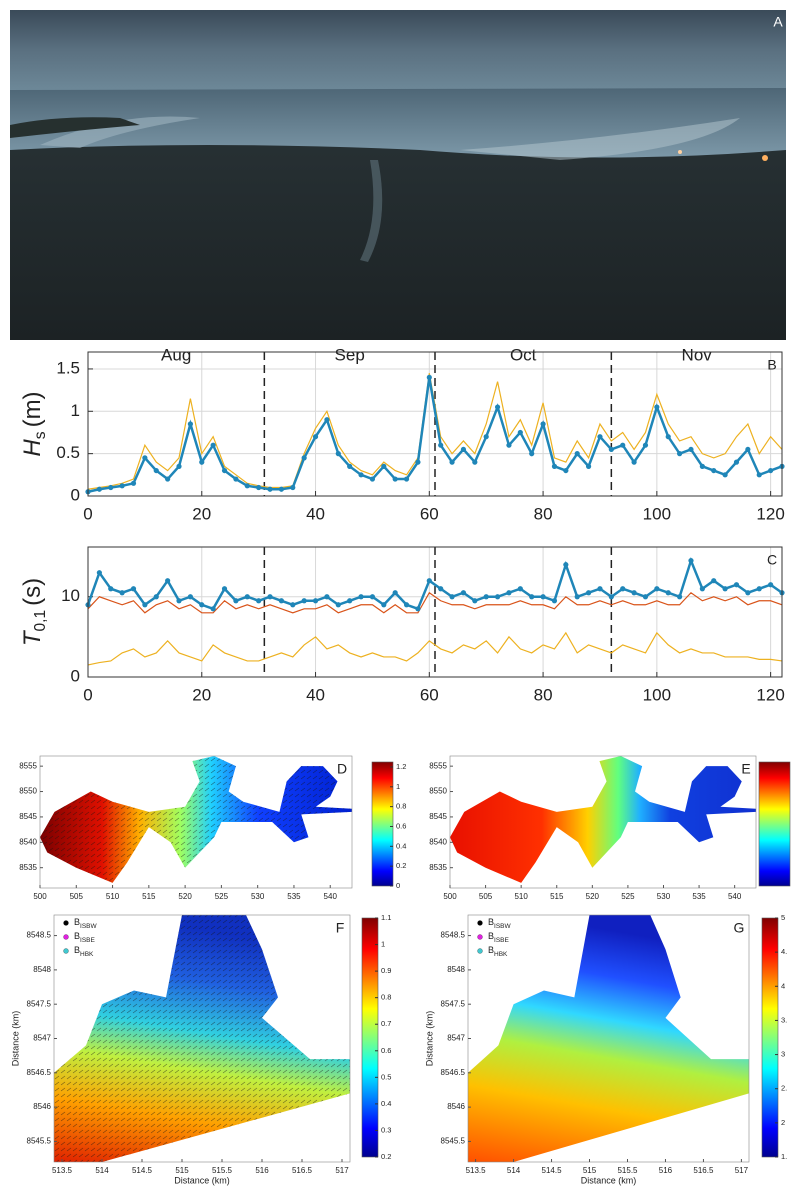  What do you see at coordinates (453, 935) in the screenshot?
I see `y-tick-label: 8548.5` at bounding box center [453, 935].